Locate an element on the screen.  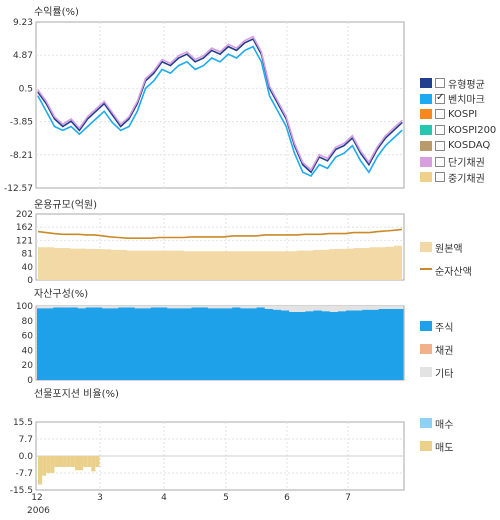
y-tick-label-3-1: 7.7 is located at coordinates (26, 440).